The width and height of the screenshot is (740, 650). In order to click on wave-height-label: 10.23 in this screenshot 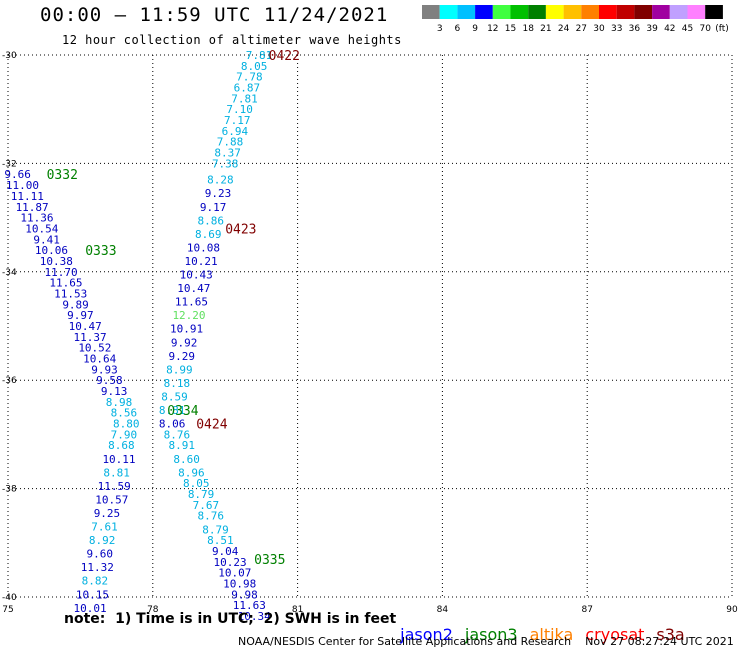, I will do `click(229, 562)`.